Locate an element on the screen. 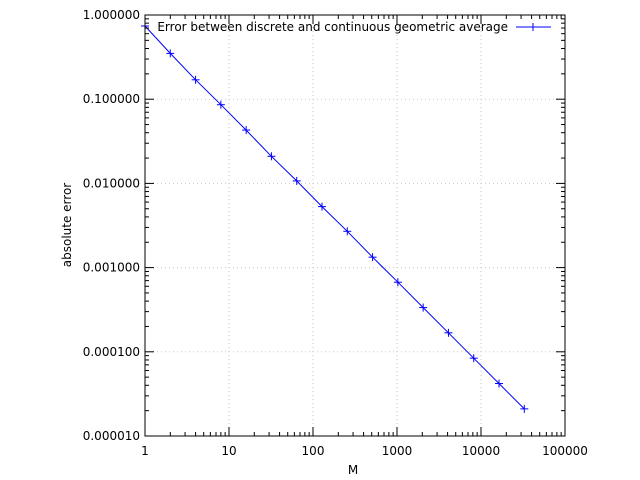 The width and height of the screenshot is (640, 480). x-tick-label: 1000 is located at coordinates (397, 451).